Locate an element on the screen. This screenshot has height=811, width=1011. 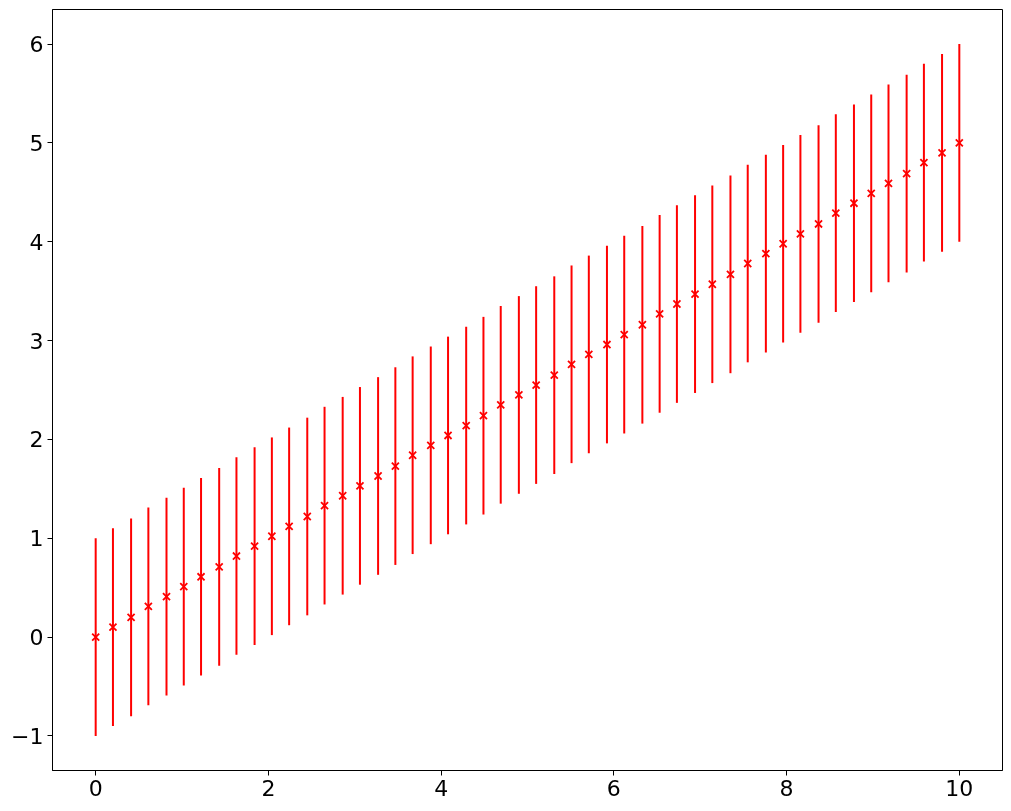
x-tick-label: 6 is located at coordinates (613, 788).